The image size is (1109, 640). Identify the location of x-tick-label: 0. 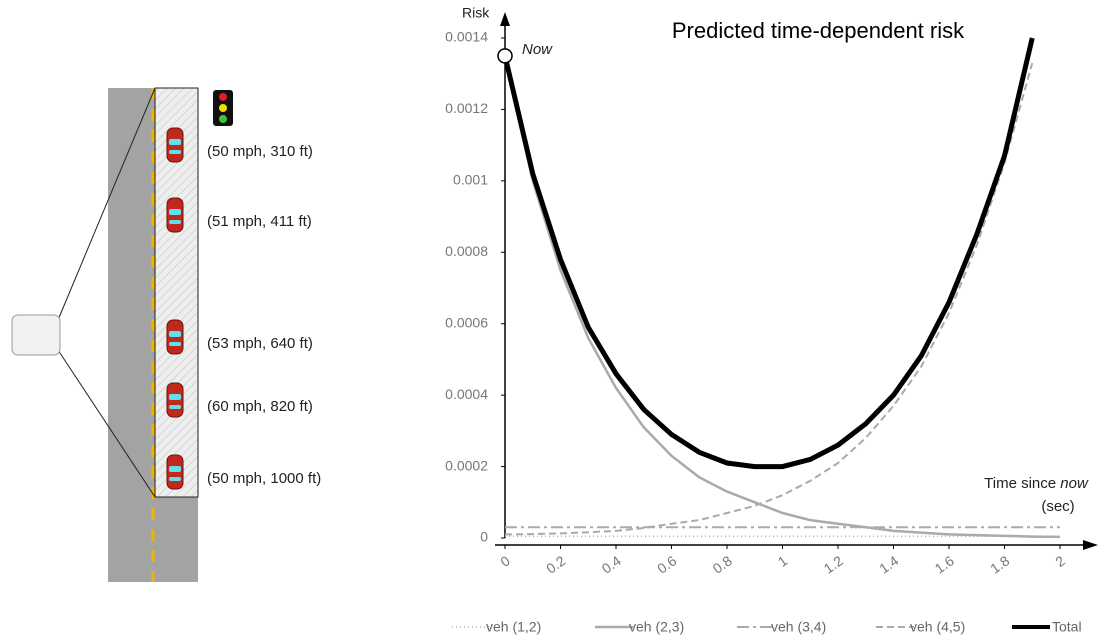
(505, 561).